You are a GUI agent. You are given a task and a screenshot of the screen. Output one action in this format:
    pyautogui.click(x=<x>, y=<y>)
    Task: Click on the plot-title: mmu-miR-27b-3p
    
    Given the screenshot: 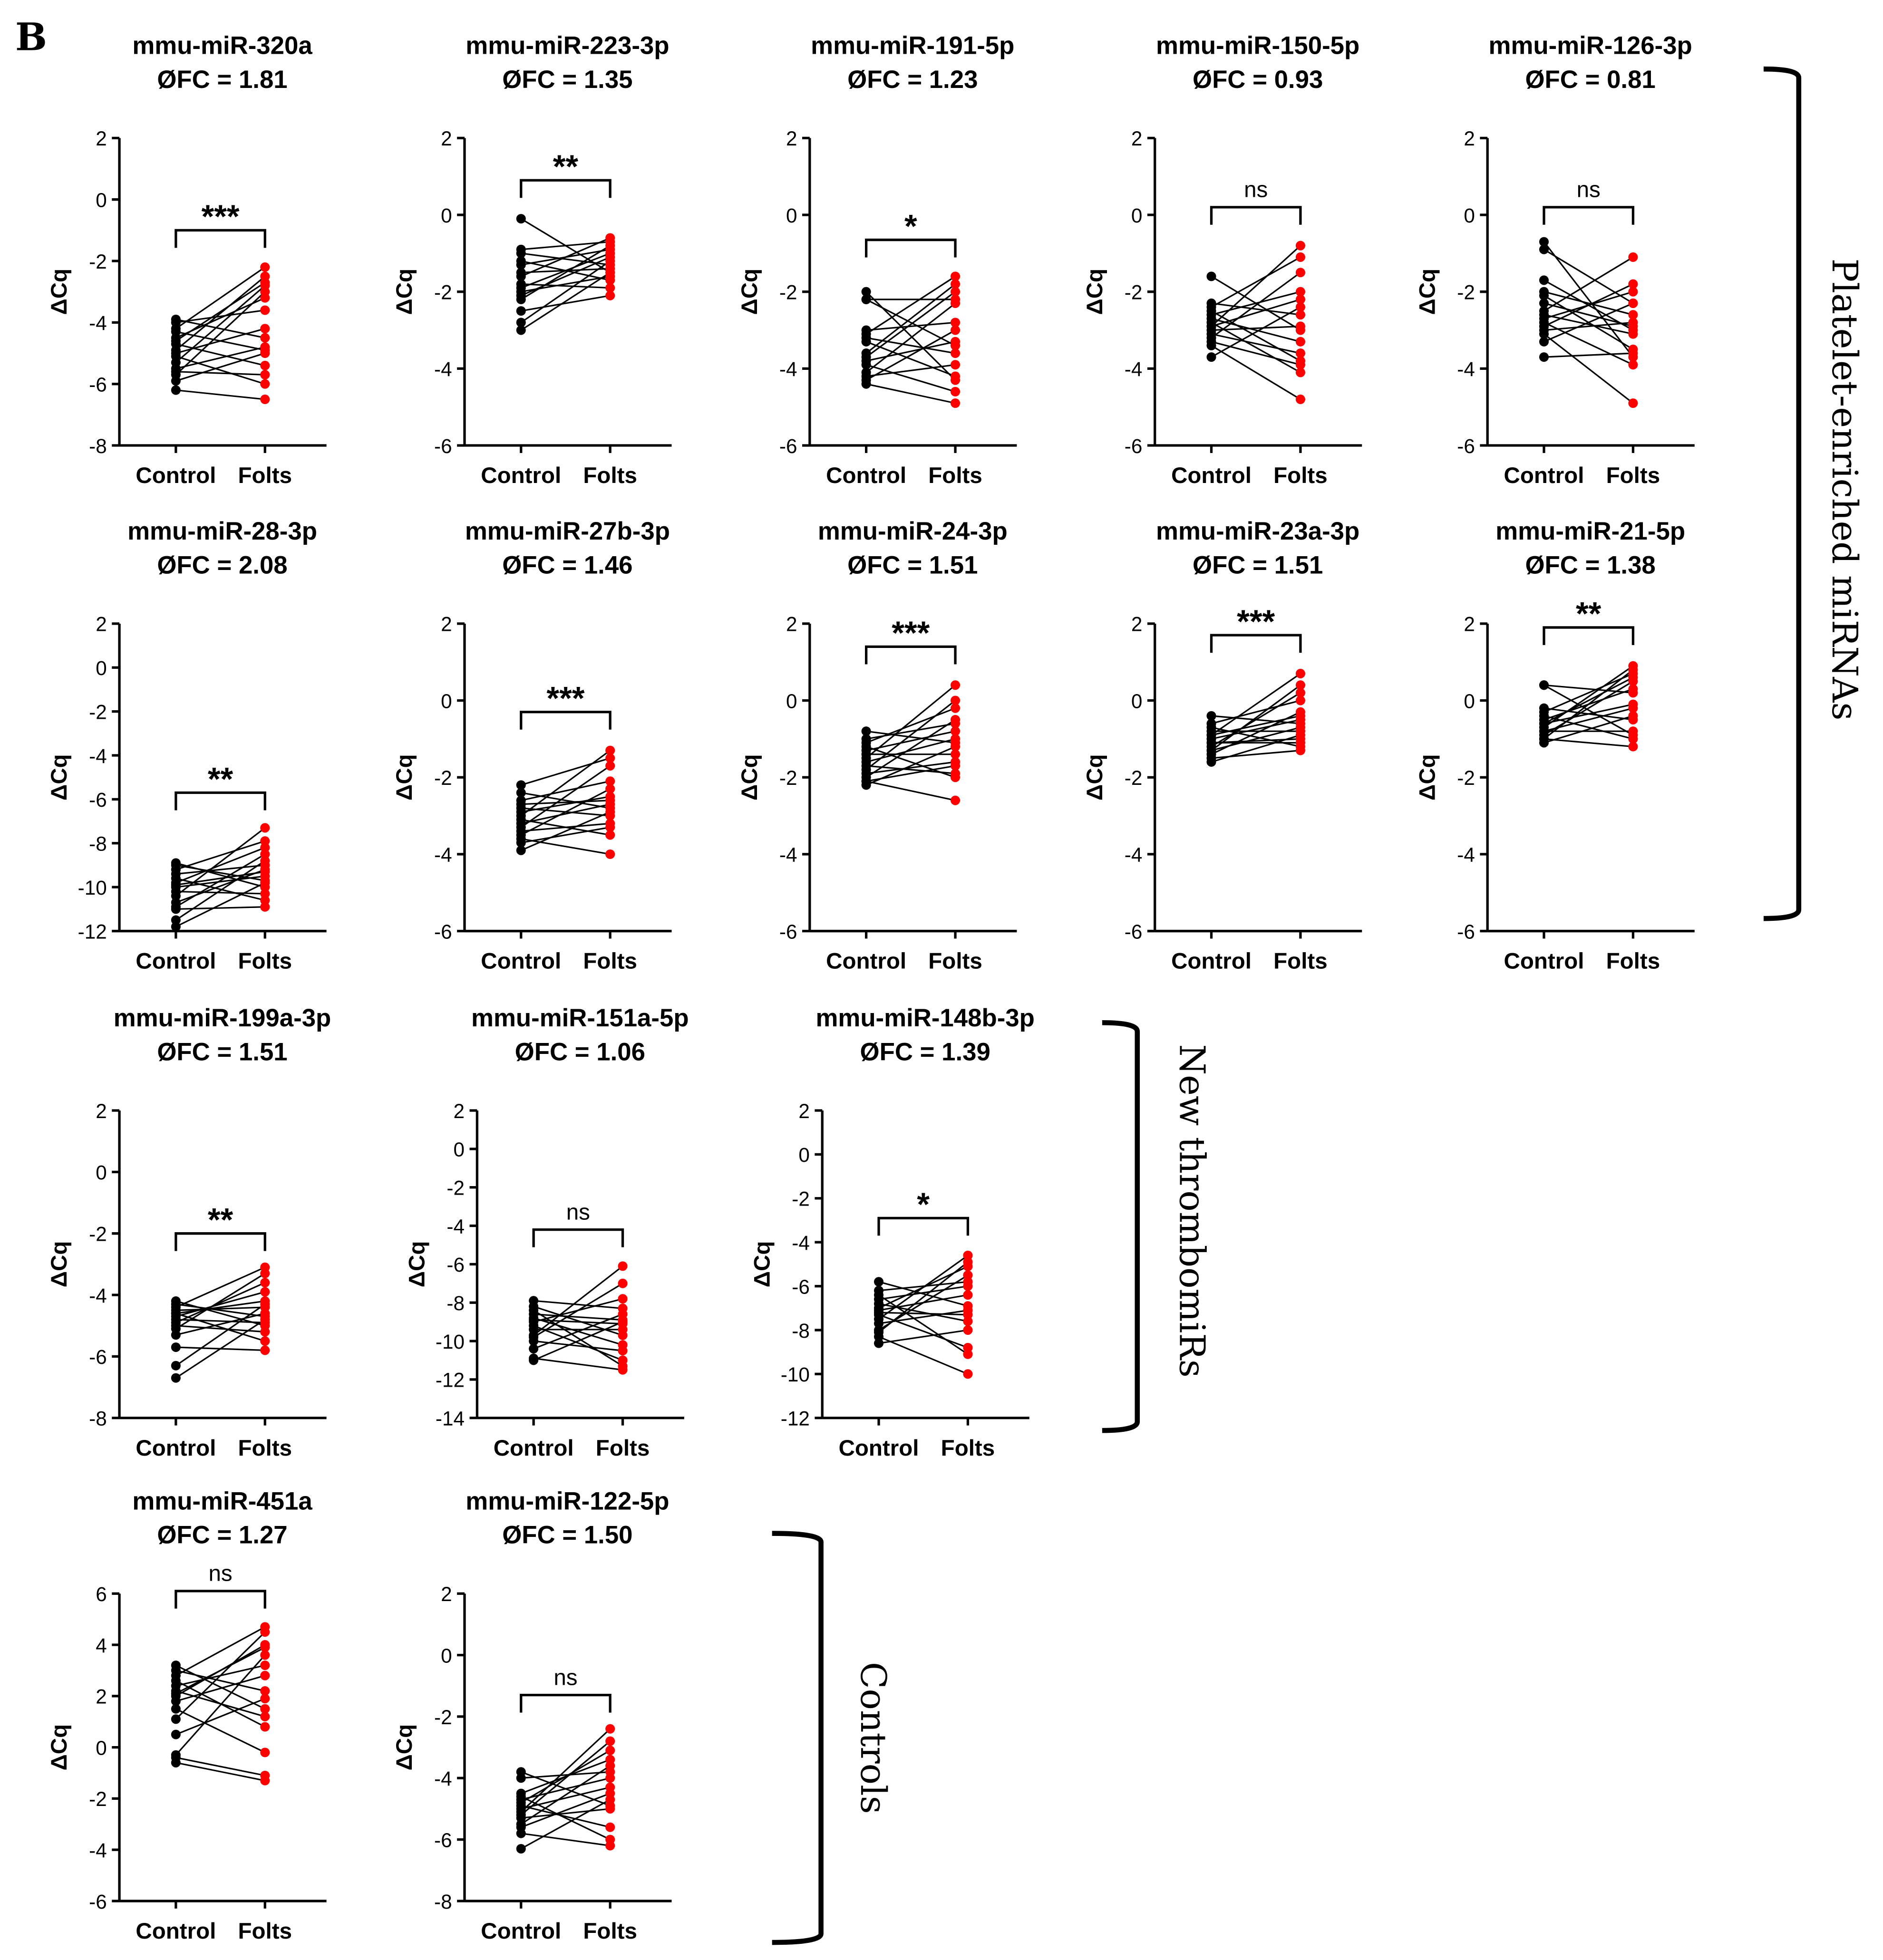 What is the action you would take?
    pyautogui.click(x=567, y=531)
    